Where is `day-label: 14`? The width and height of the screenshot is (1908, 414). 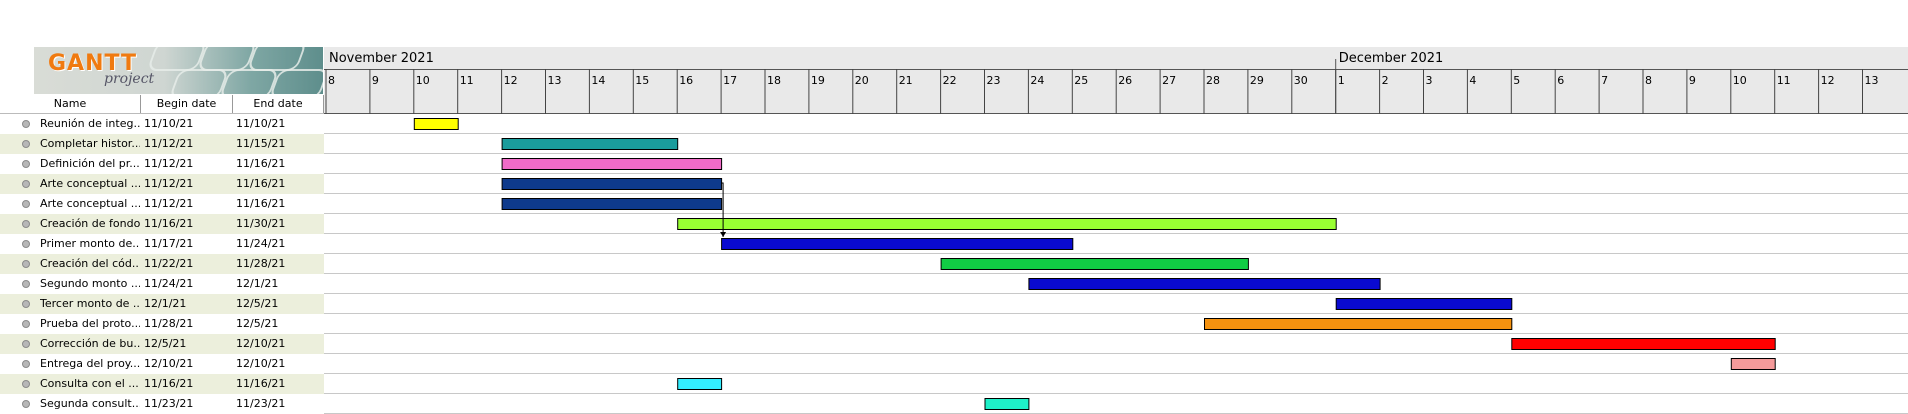 day-label: 14 is located at coordinates (598, 80).